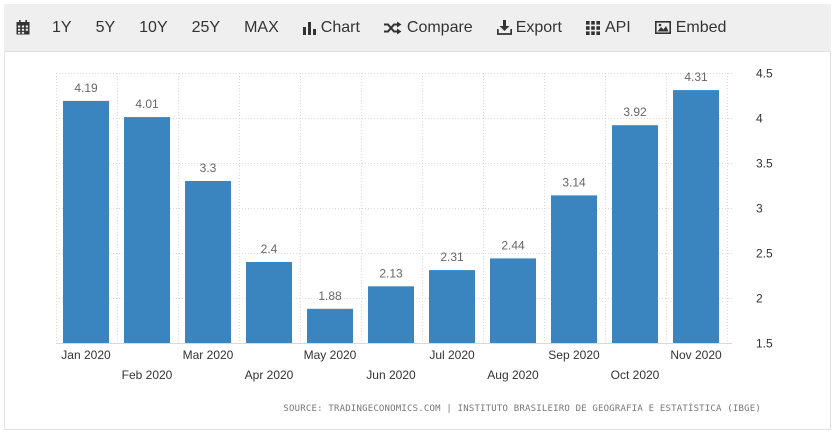 The width and height of the screenshot is (835, 434). What do you see at coordinates (696, 77) in the screenshot?
I see `data-label: 4.31` at bounding box center [696, 77].